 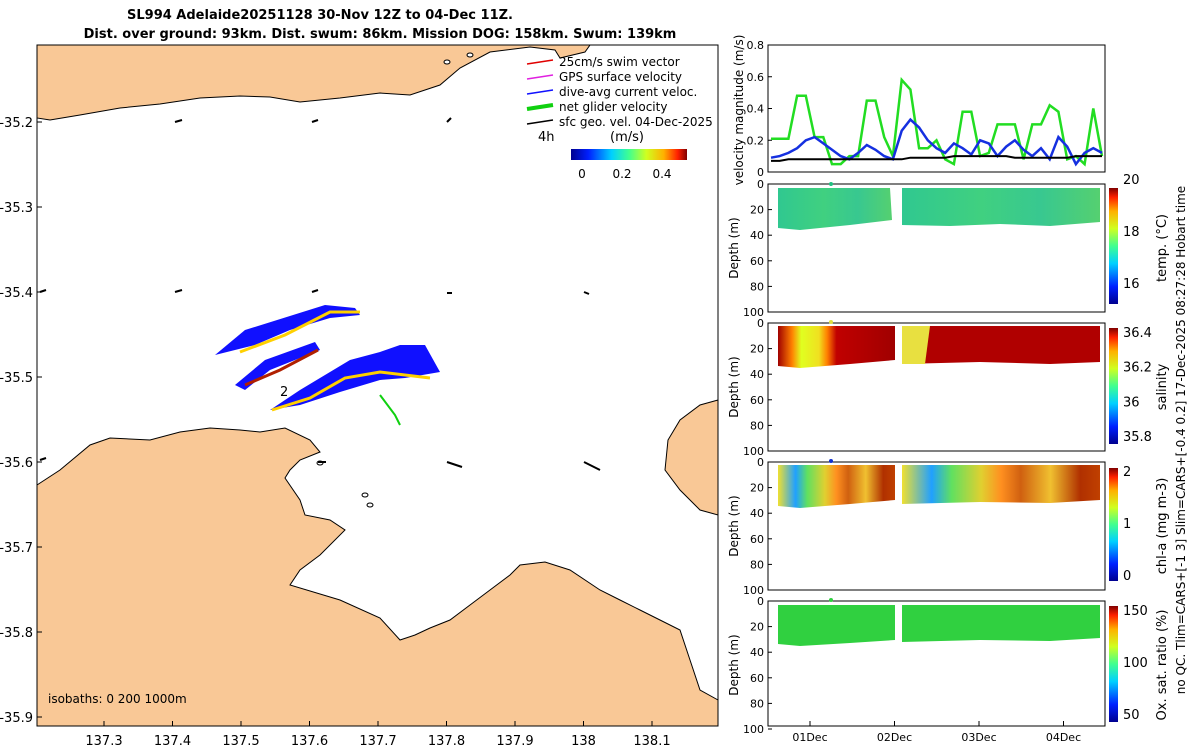 I want to click on time-tick-label: 02Dec, so click(x=894, y=737).